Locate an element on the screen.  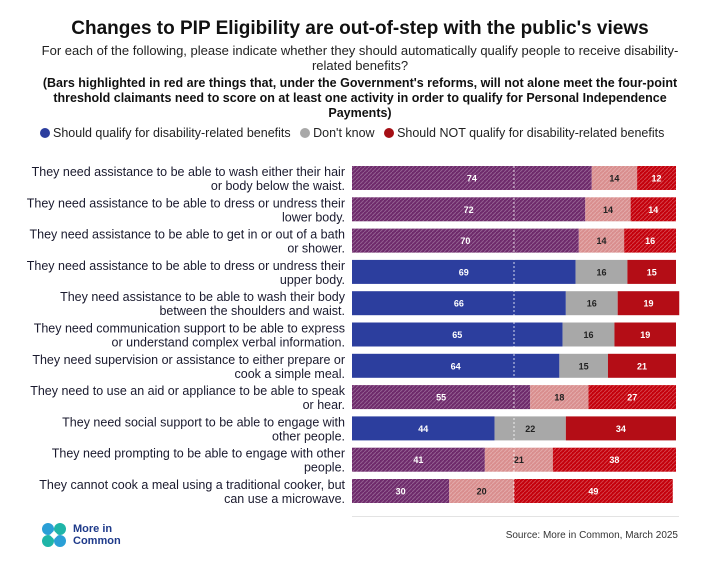
data-label: 74 is located at coordinates (472, 179).